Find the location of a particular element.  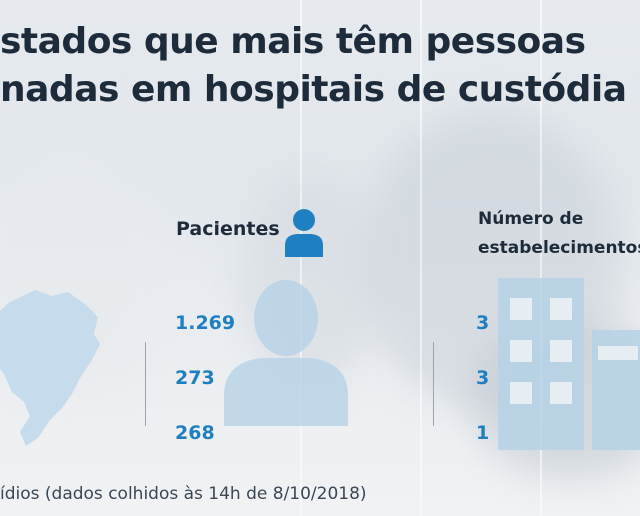

establishments-header-line-2: estabelecimentos is located at coordinates (559, 248).